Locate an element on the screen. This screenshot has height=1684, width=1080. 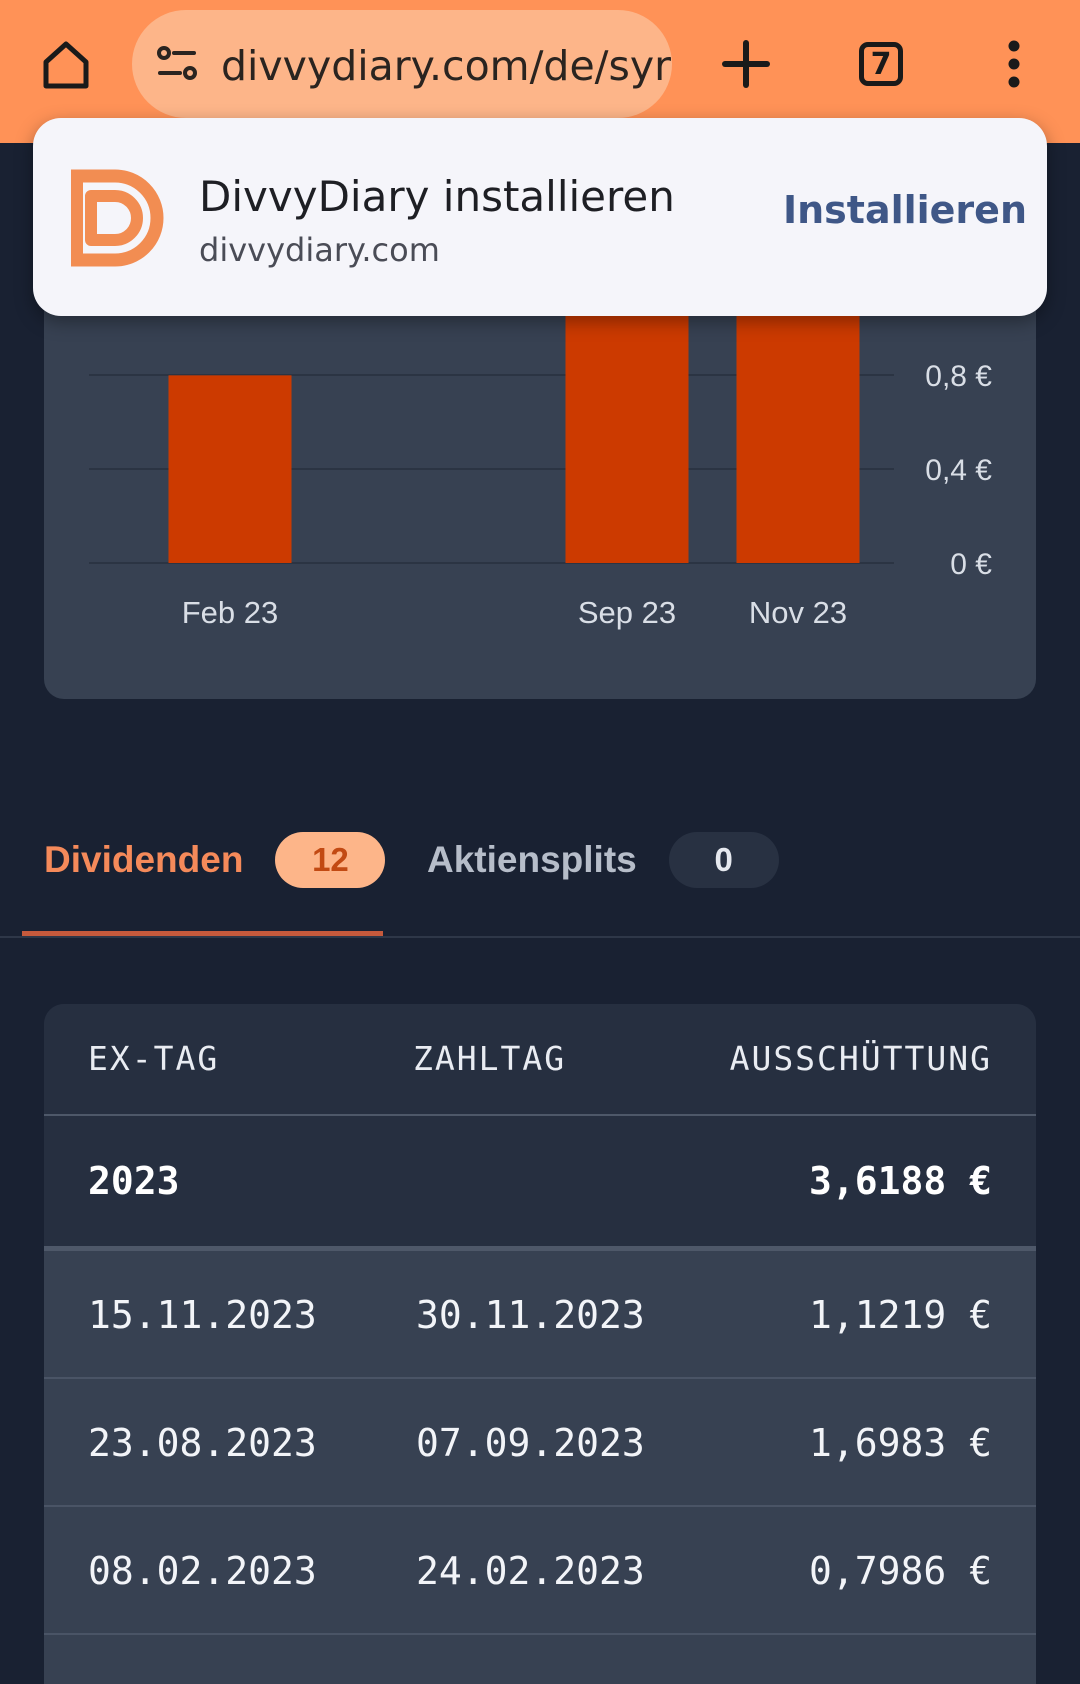
tab-splits: Aktiensplits 0 is located at coordinates (603, 860).